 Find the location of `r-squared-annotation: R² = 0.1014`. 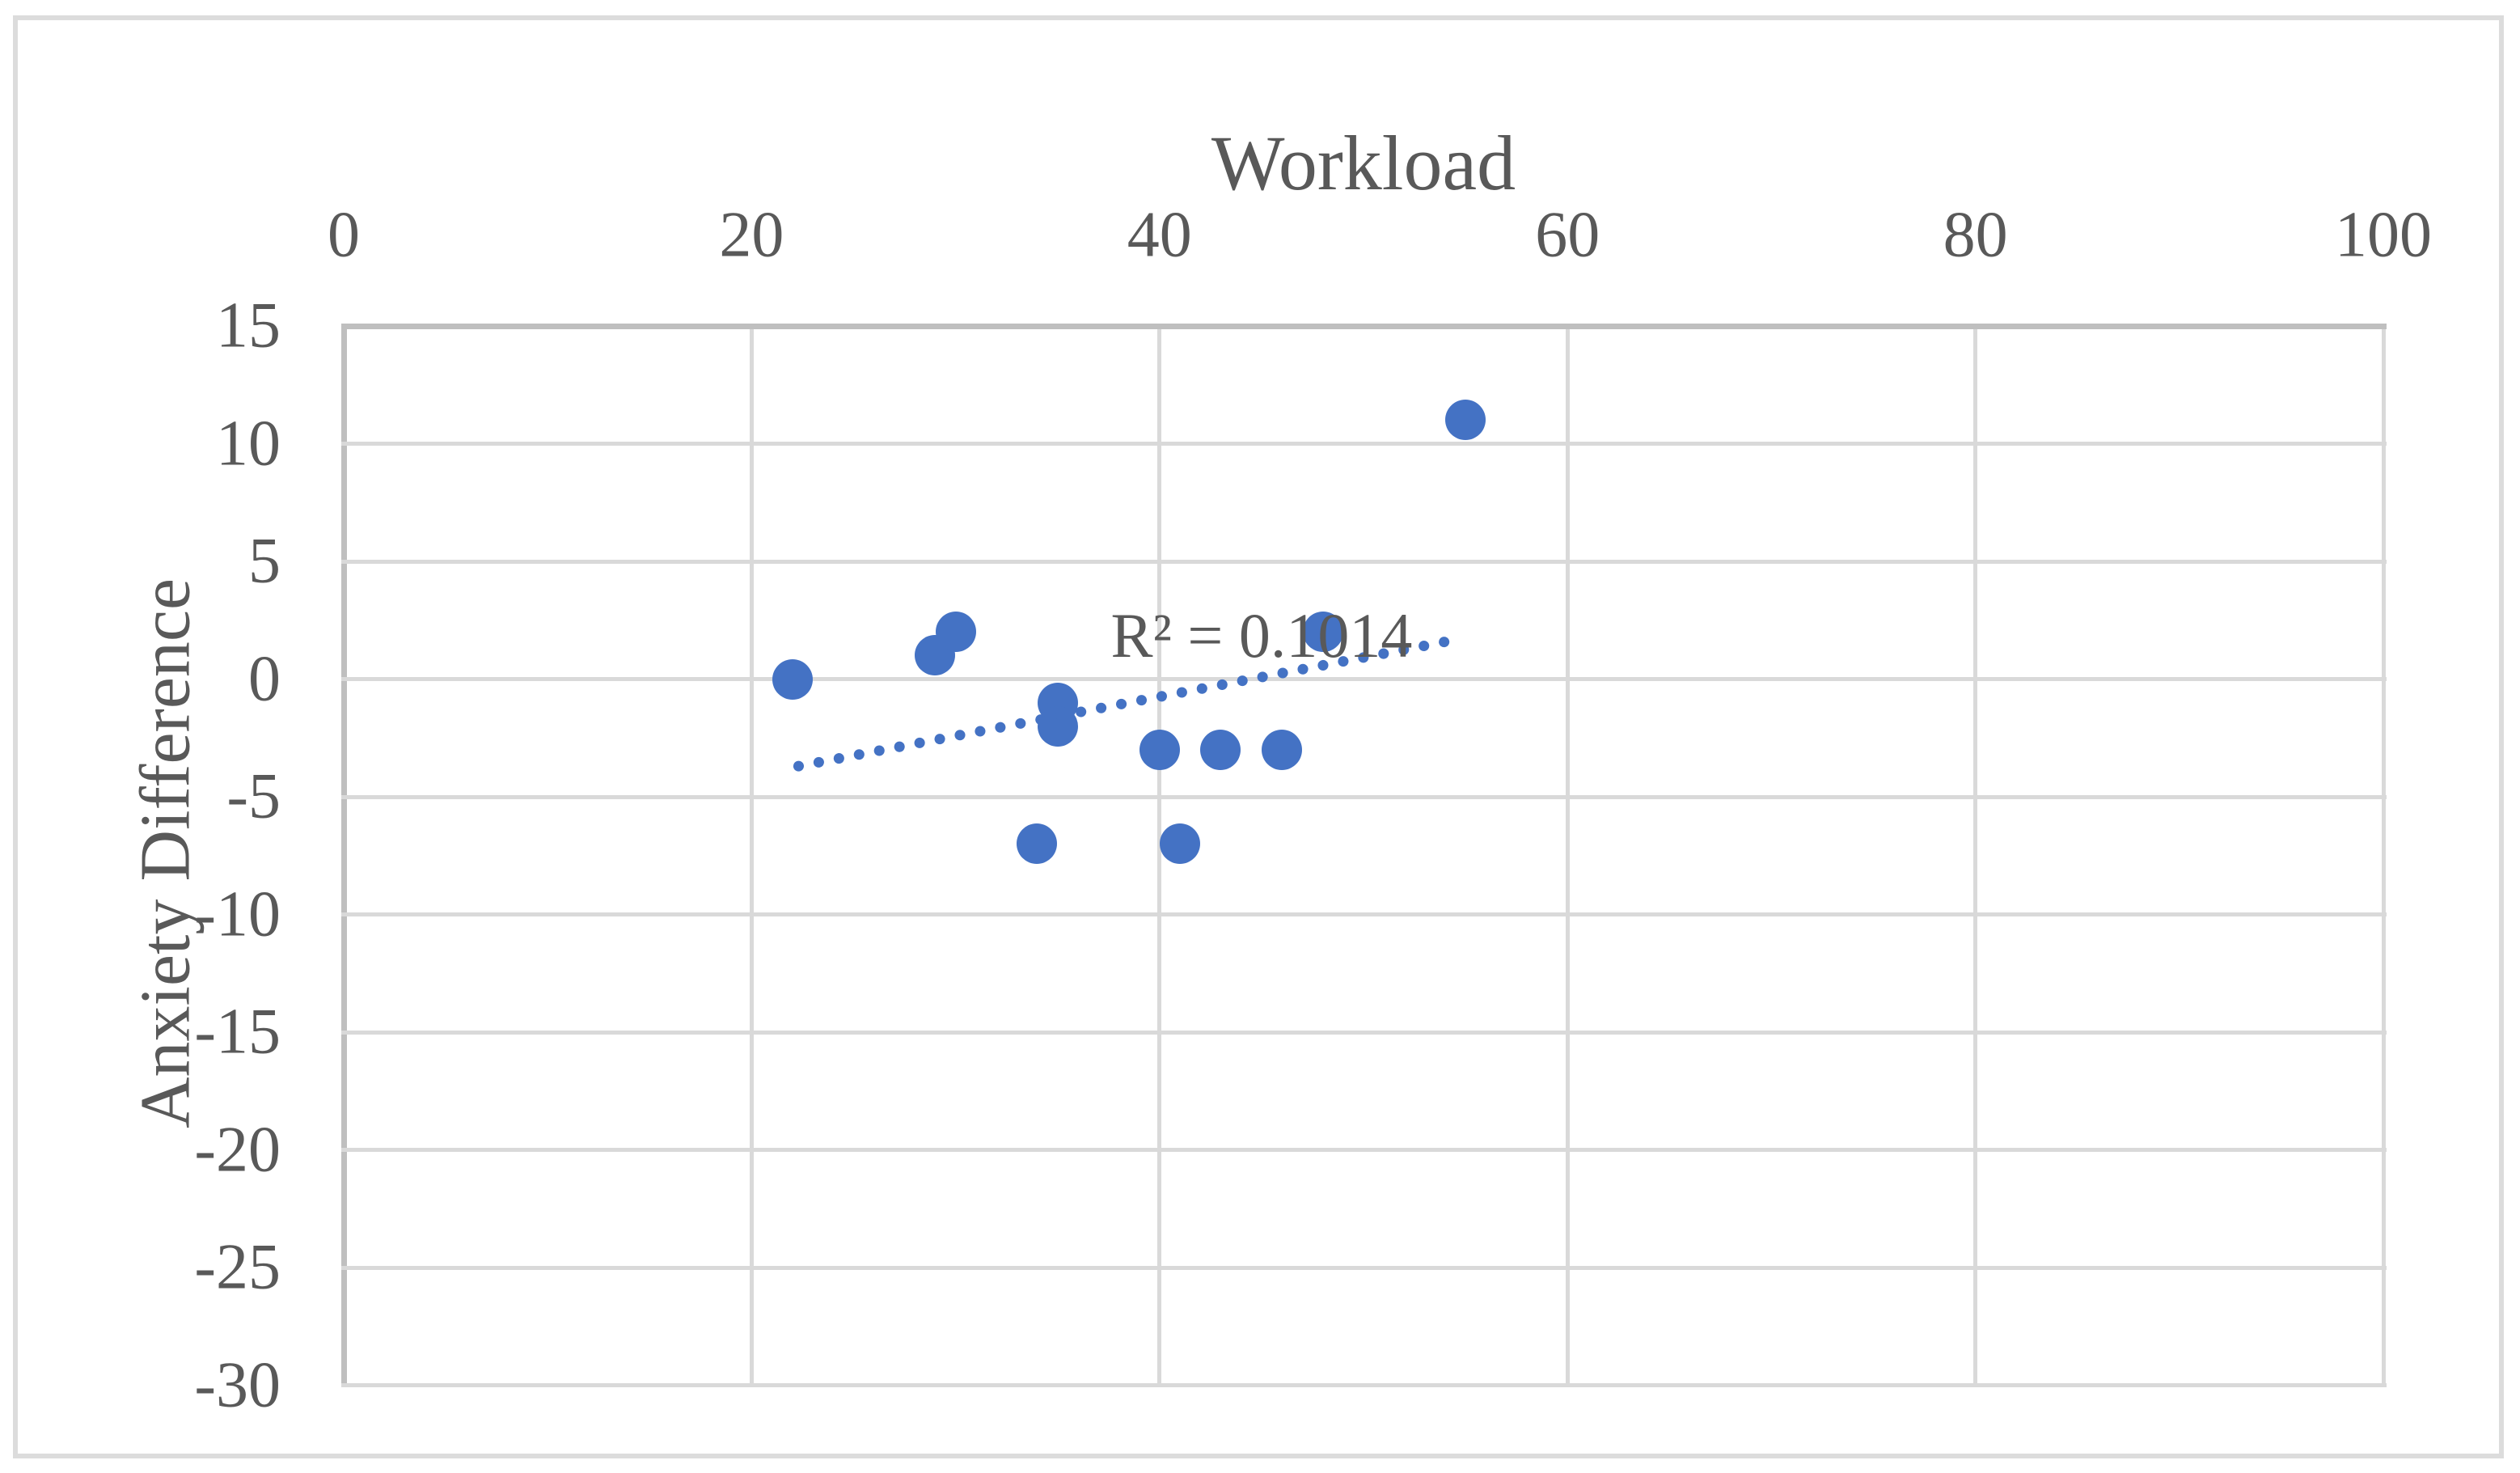

r-squared-annotation: R² = 0.1014 is located at coordinates (1261, 635).